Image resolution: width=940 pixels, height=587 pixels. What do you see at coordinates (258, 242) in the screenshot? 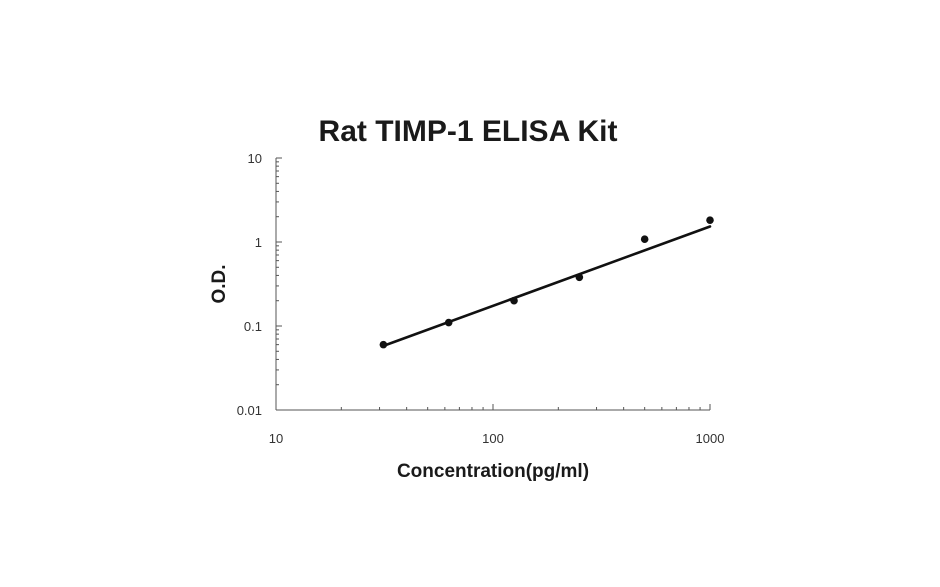
I see `y-tick-label: 1` at bounding box center [258, 242].